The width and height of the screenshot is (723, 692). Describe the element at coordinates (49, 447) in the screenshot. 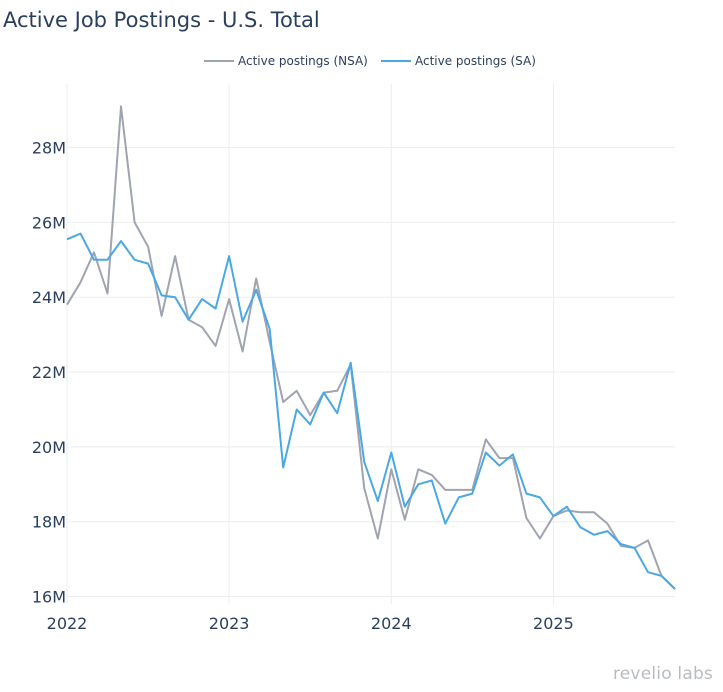

I see `y-tick-label: 20M` at that location.